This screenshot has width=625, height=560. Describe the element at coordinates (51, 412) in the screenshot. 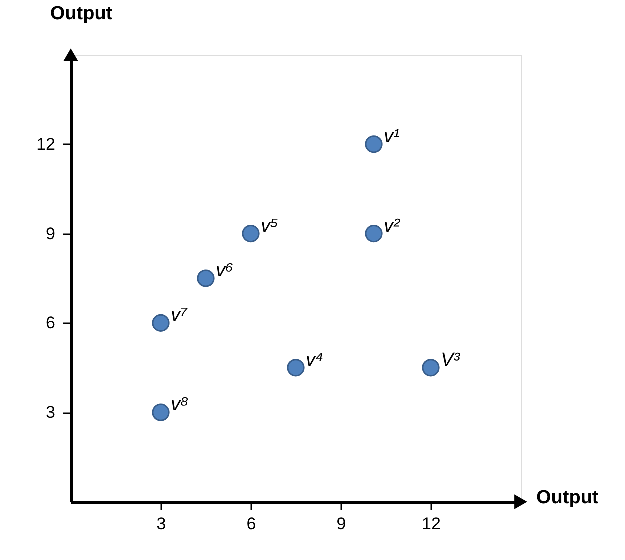

I see `y-tick-label: 3` at that location.